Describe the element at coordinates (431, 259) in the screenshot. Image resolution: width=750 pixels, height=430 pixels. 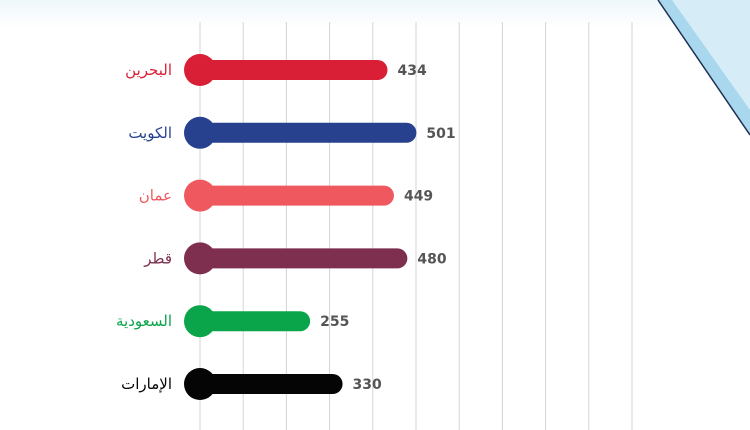
I see `value-label: 480` at that location.